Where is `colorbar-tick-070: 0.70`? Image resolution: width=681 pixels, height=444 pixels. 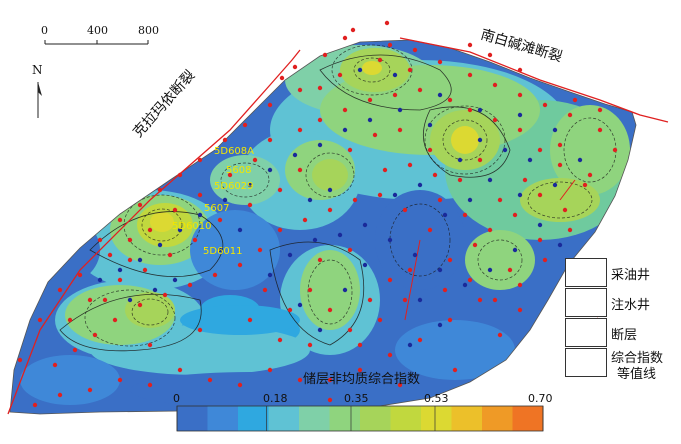
colorbar-tick-070: 0.70 is located at coordinates (540, 398).